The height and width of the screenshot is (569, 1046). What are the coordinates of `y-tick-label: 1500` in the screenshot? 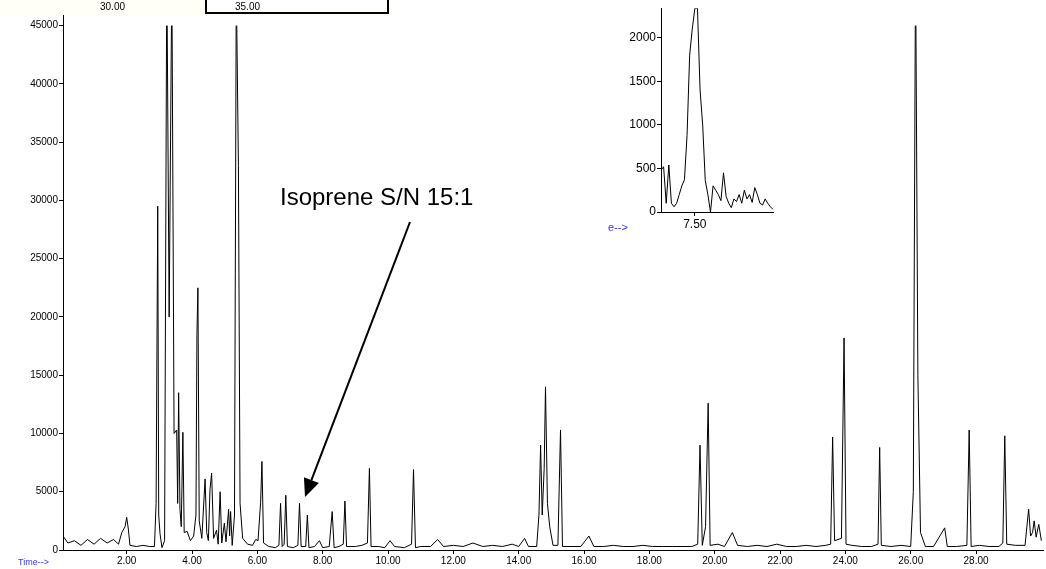 It's located at (643, 80).